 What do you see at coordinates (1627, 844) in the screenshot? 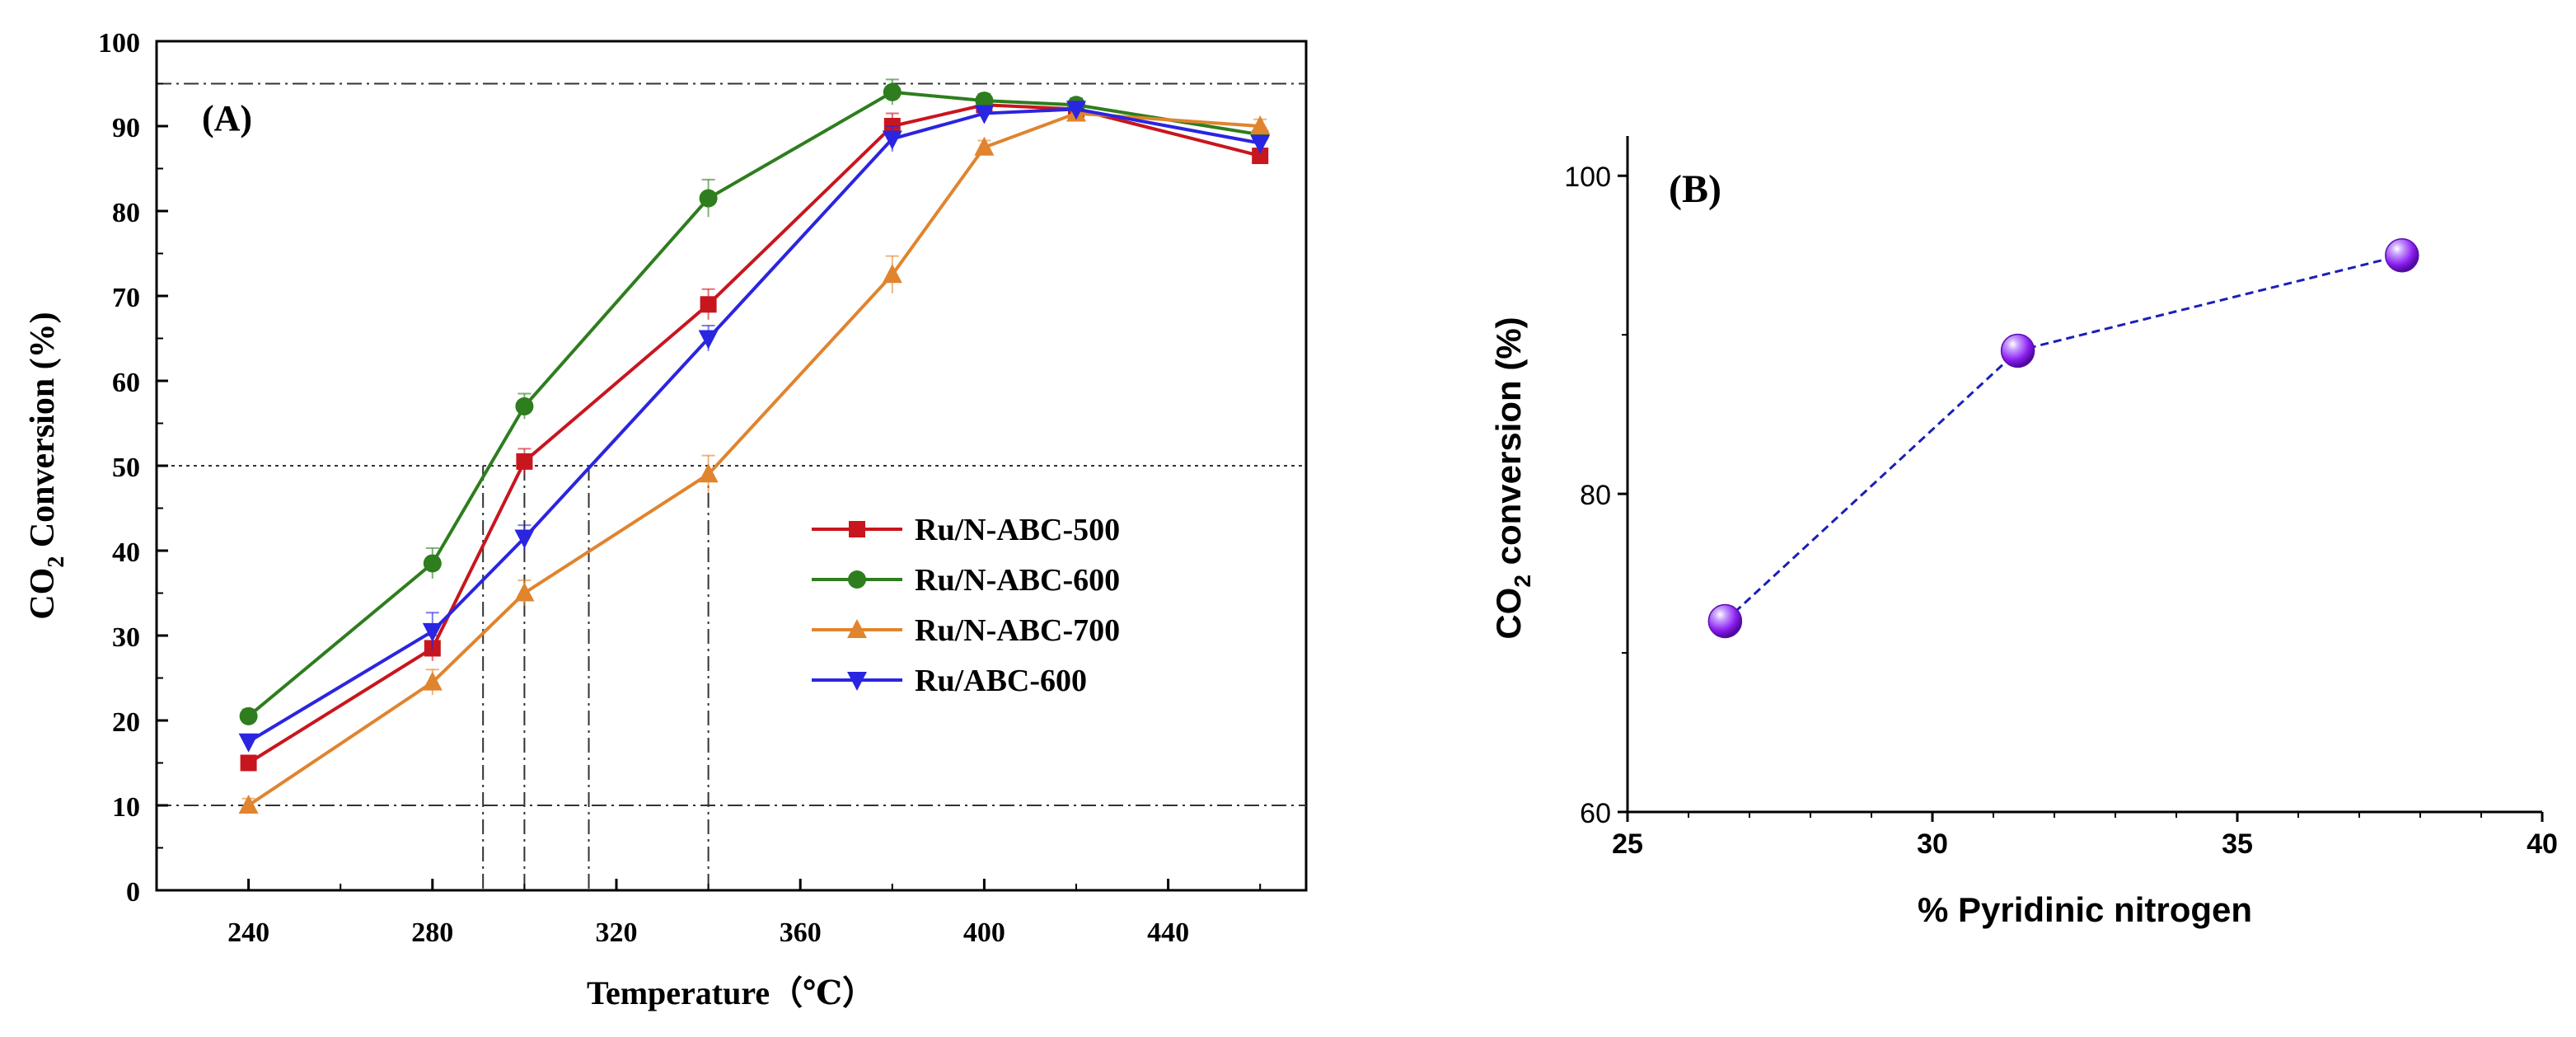
I see `x-tick-label: 25` at bounding box center [1627, 844].